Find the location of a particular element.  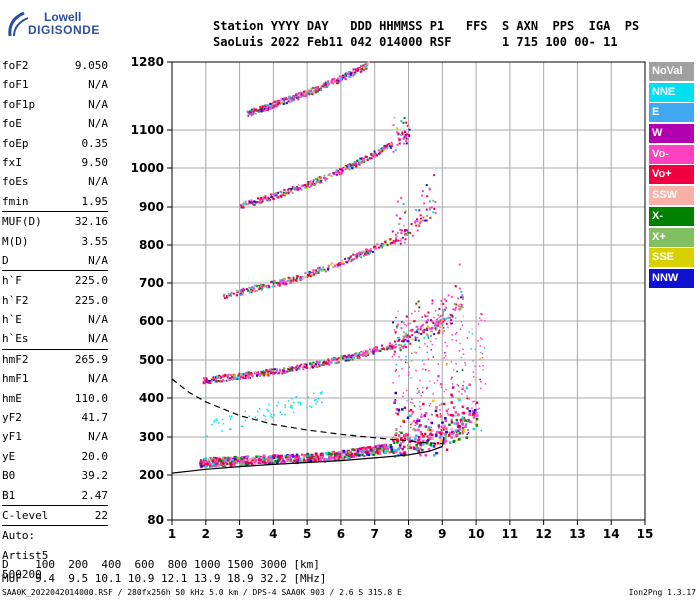

param-name: foF1p is located at coordinates (19, 104).